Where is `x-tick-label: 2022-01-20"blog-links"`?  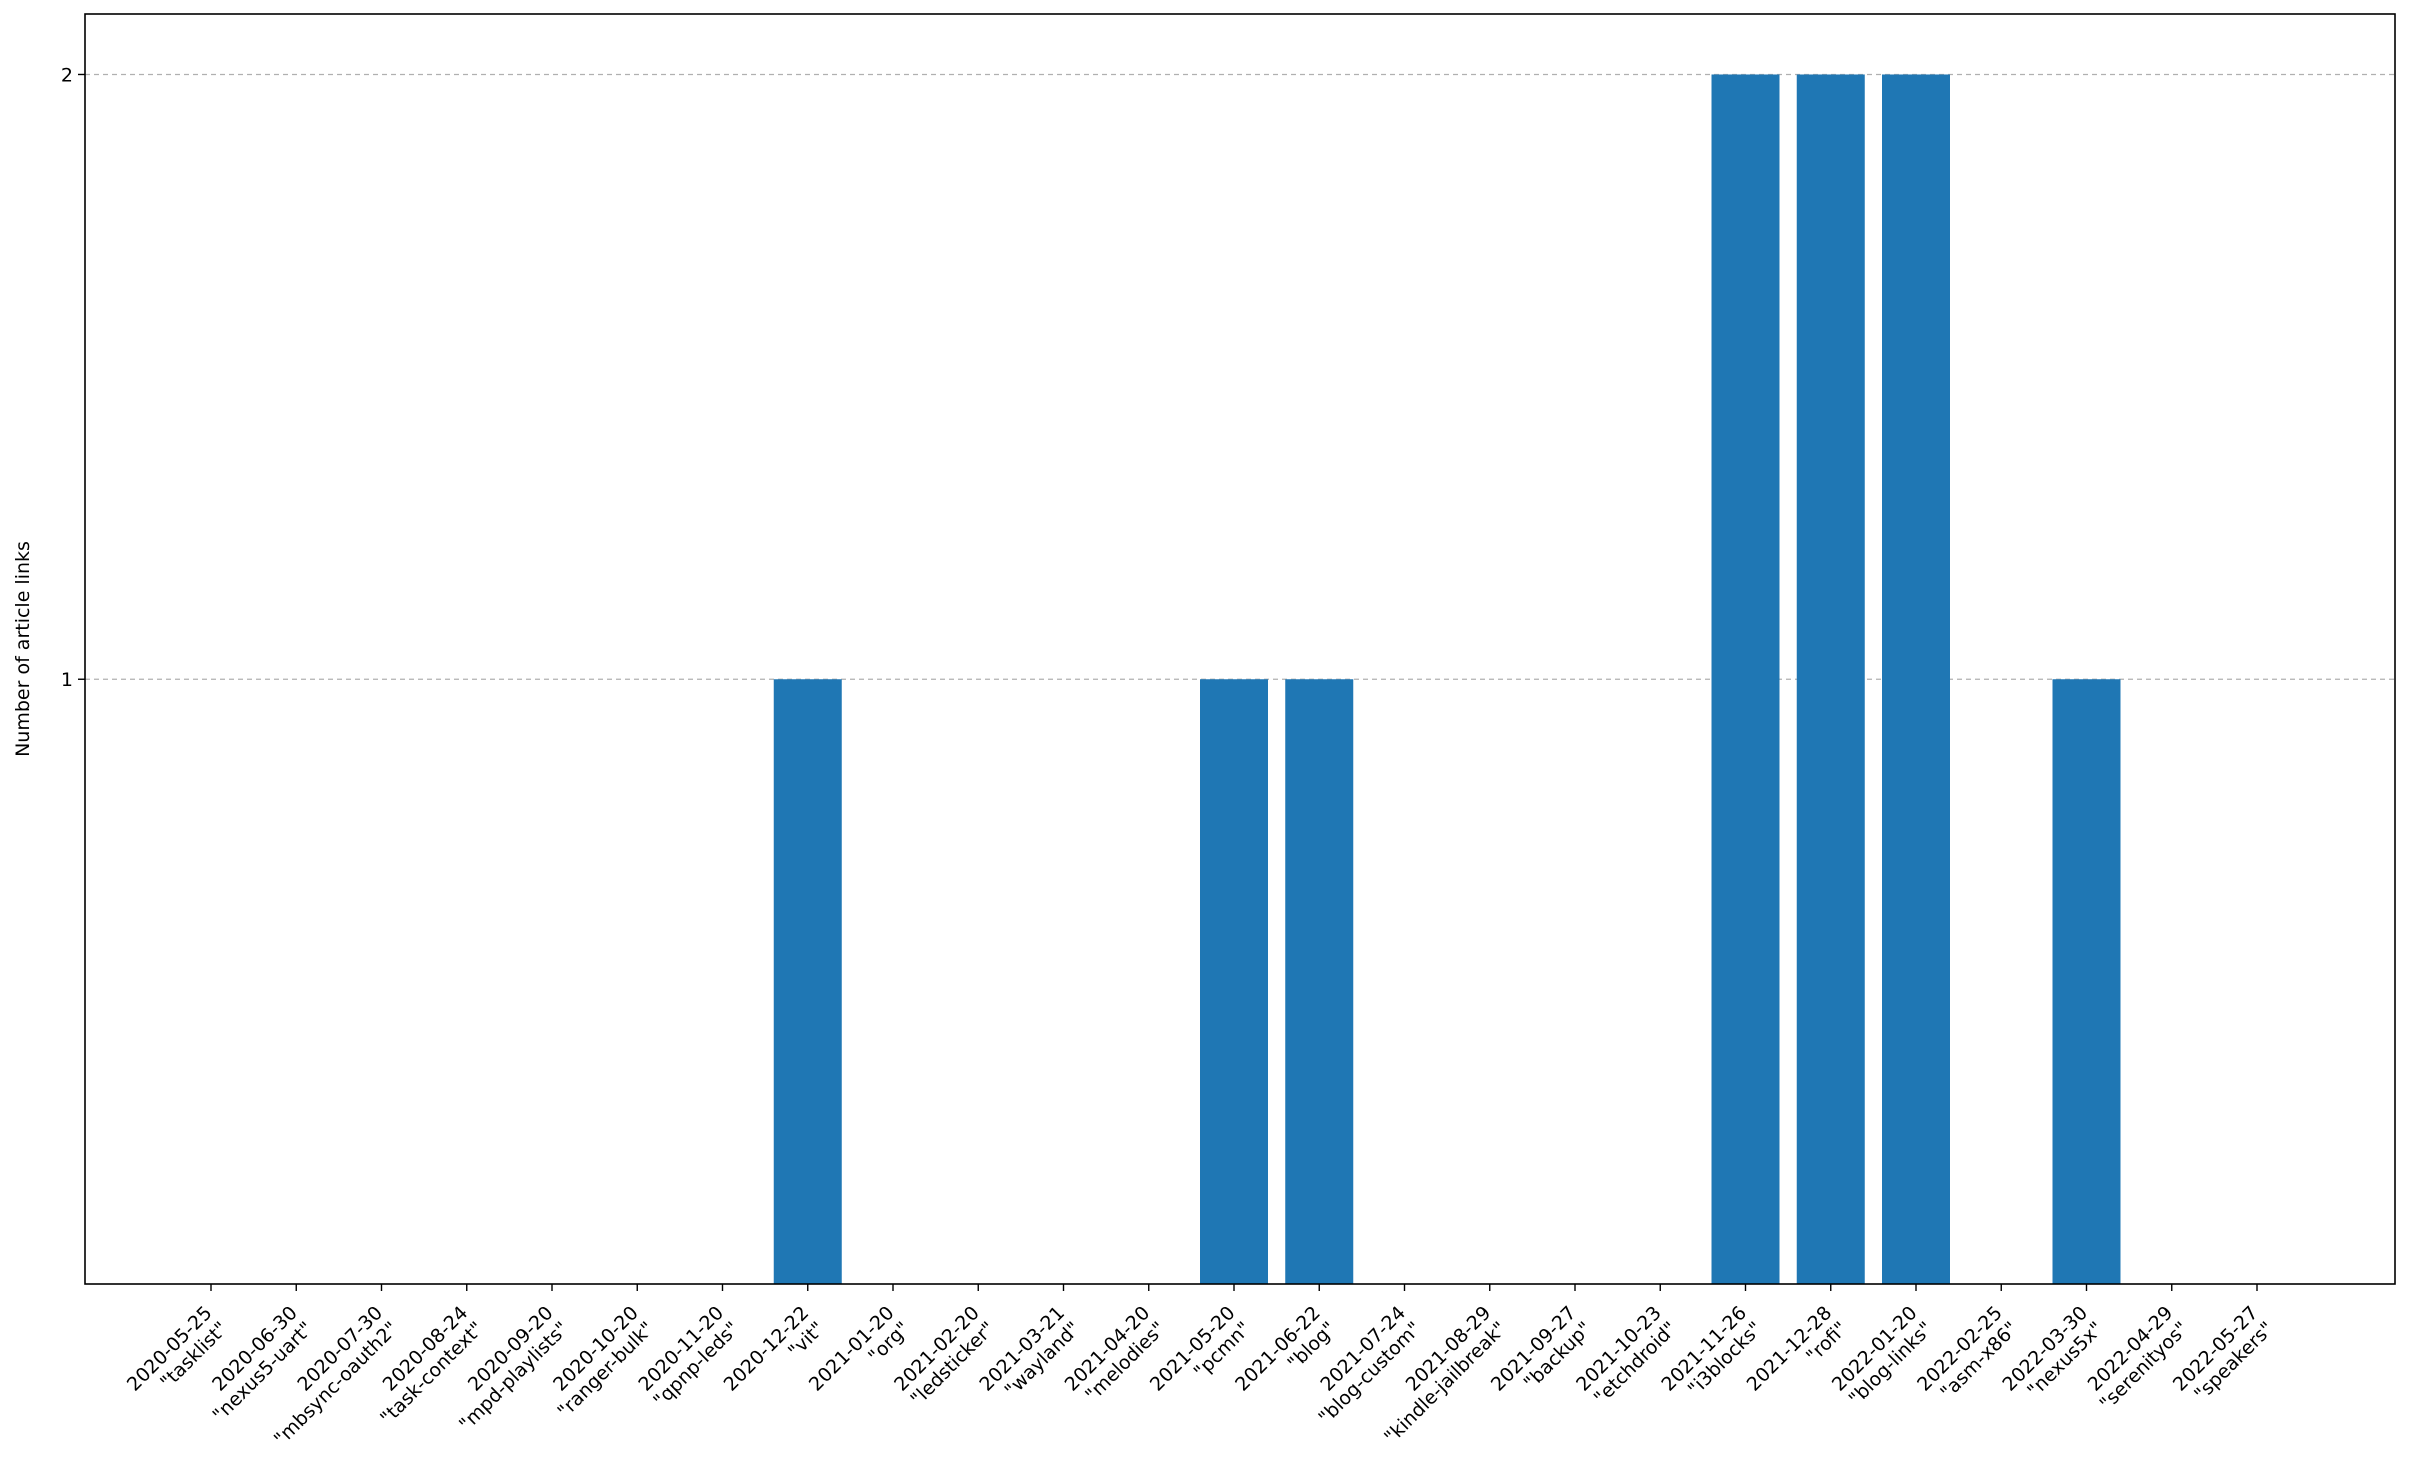 x-tick-label: 2022-01-20"blog-links" is located at coordinates (1882, 1356).